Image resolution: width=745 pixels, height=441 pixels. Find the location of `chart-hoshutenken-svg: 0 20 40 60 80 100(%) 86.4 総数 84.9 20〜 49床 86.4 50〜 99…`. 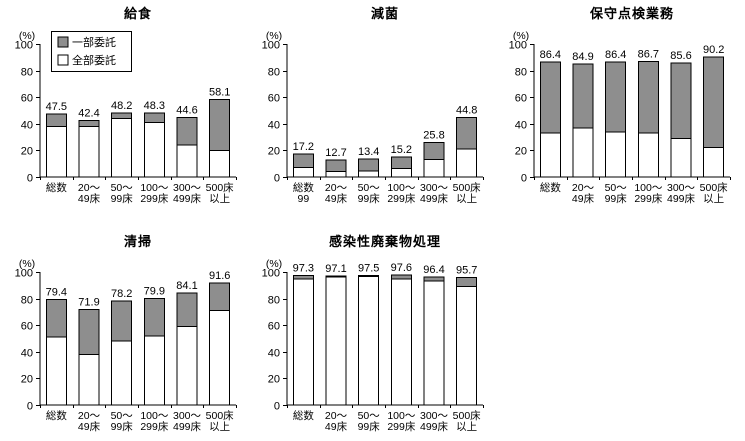

chart-hoshutenken-svg: 0 20 40 60 80 100(%) 86.4 総数 84.9 20〜 49床 86.4 50〜 99… is located at coordinates (620, 117).